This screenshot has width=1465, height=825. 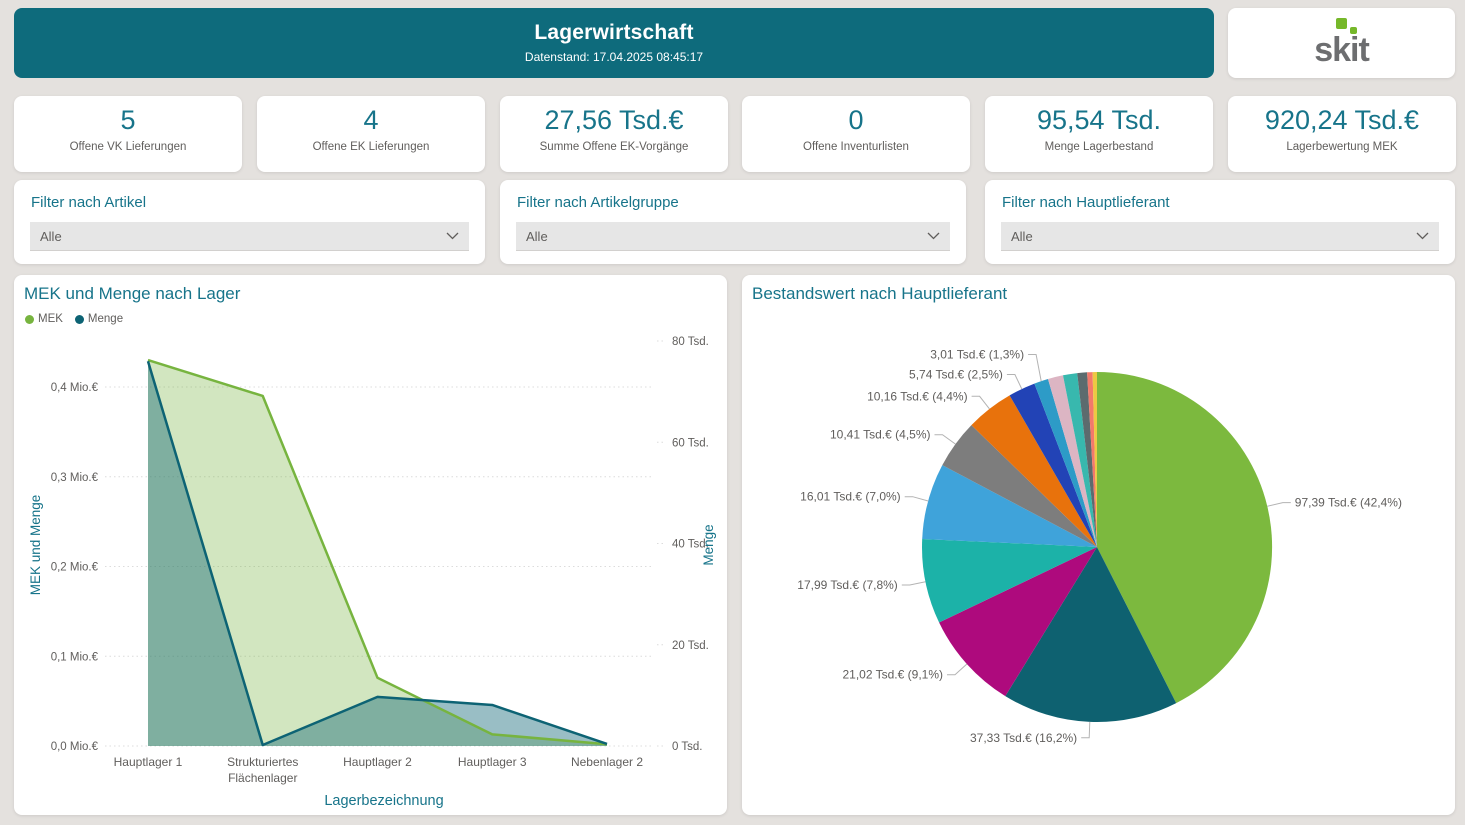 I want to click on filter-card-artikel: Filter nach Artikel Alle, so click(x=249, y=222).